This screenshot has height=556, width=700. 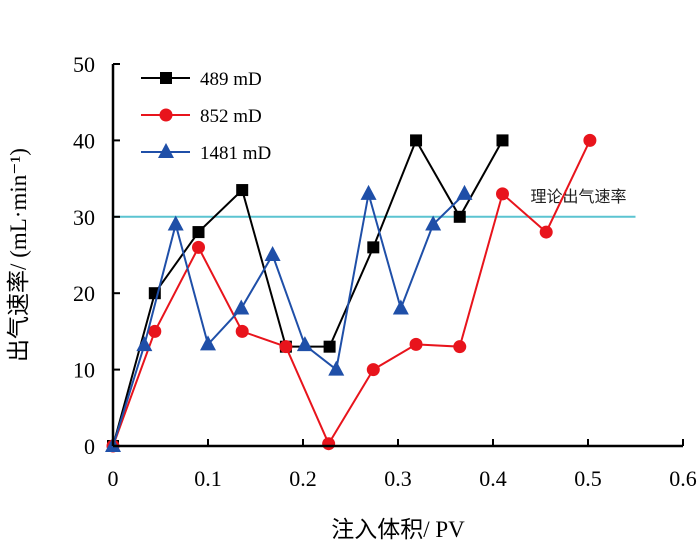 What do you see at coordinates (493, 478) in the screenshot?
I see `x-tick-label: 0.4` at bounding box center [493, 478].